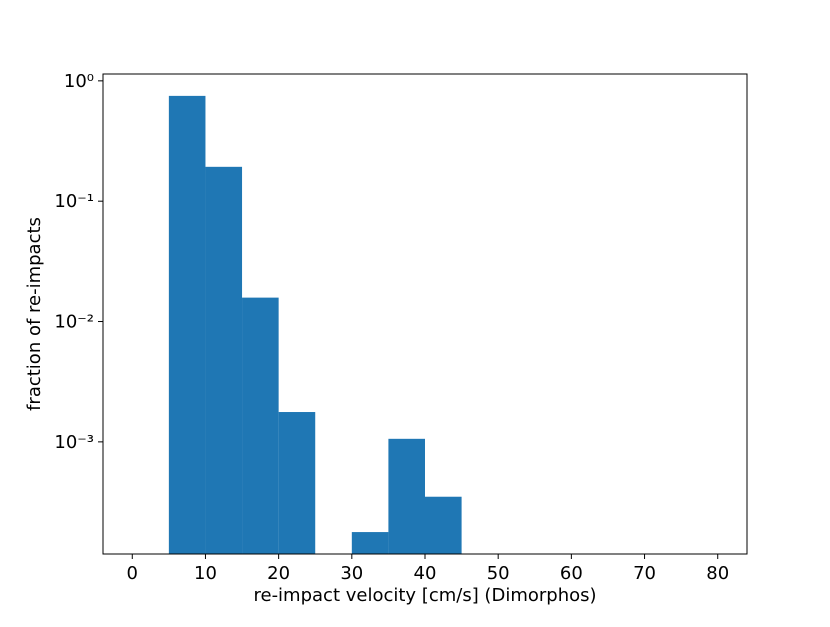 This screenshot has width=830, height=627. Describe the element at coordinates (74, 201) in the screenshot. I see `y-tick-label: 10⁻¹` at that location.